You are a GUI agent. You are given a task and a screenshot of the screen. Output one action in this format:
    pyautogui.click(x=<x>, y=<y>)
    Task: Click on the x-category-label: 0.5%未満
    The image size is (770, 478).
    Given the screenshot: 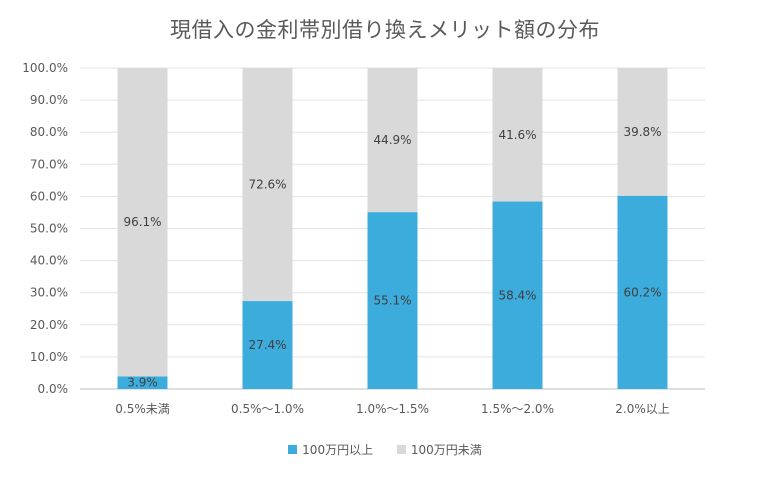 What is the action you would take?
    pyautogui.click(x=142, y=409)
    